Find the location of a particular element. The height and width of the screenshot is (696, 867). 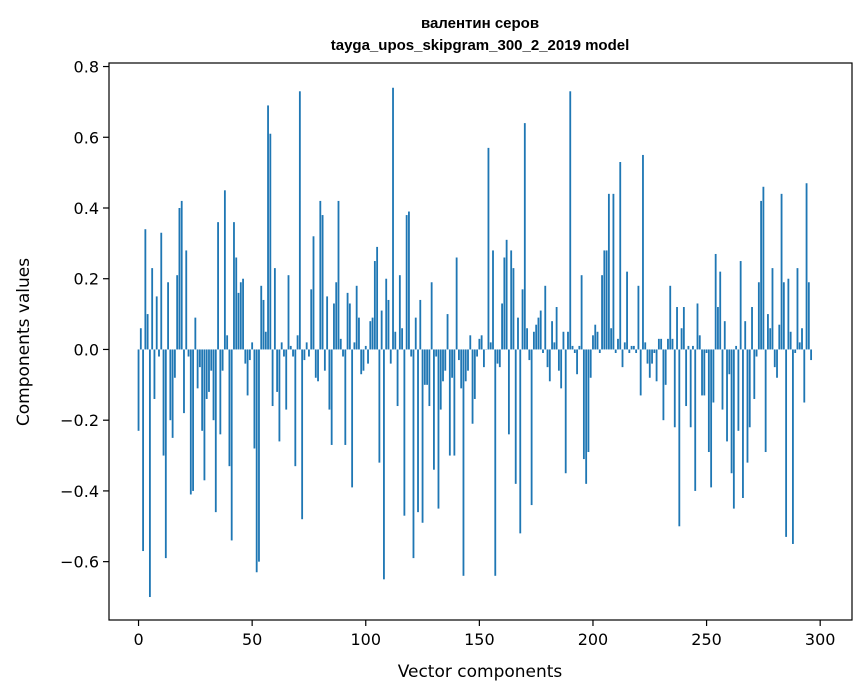

y-tick-label: 0.2 is located at coordinates (86, 279).